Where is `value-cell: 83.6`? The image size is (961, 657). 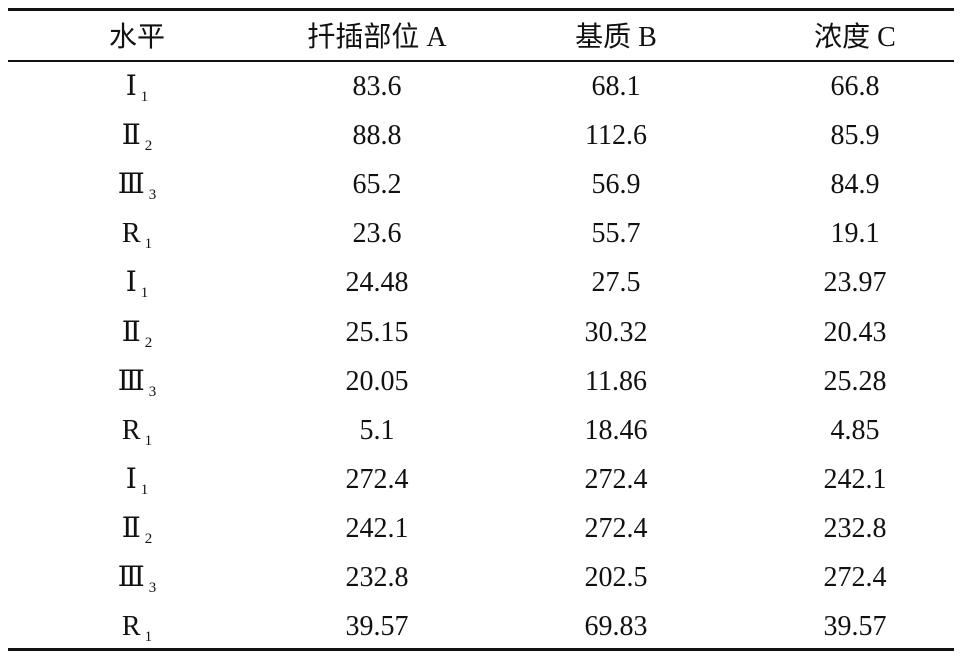
value-cell: 83.6 is located at coordinates (377, 86).